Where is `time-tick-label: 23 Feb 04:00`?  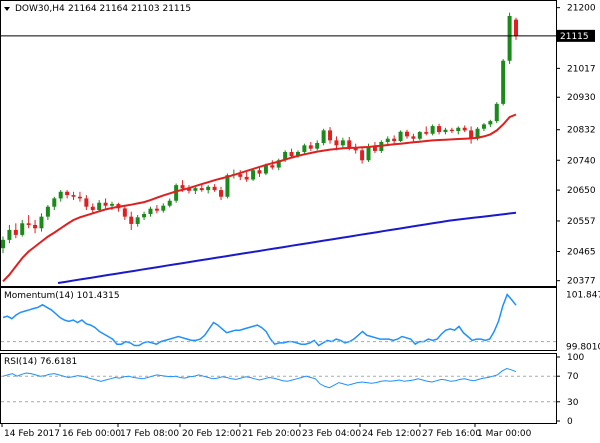
time-tick-label: 23 Feb 04:00 is located at coordinates (331, 434).